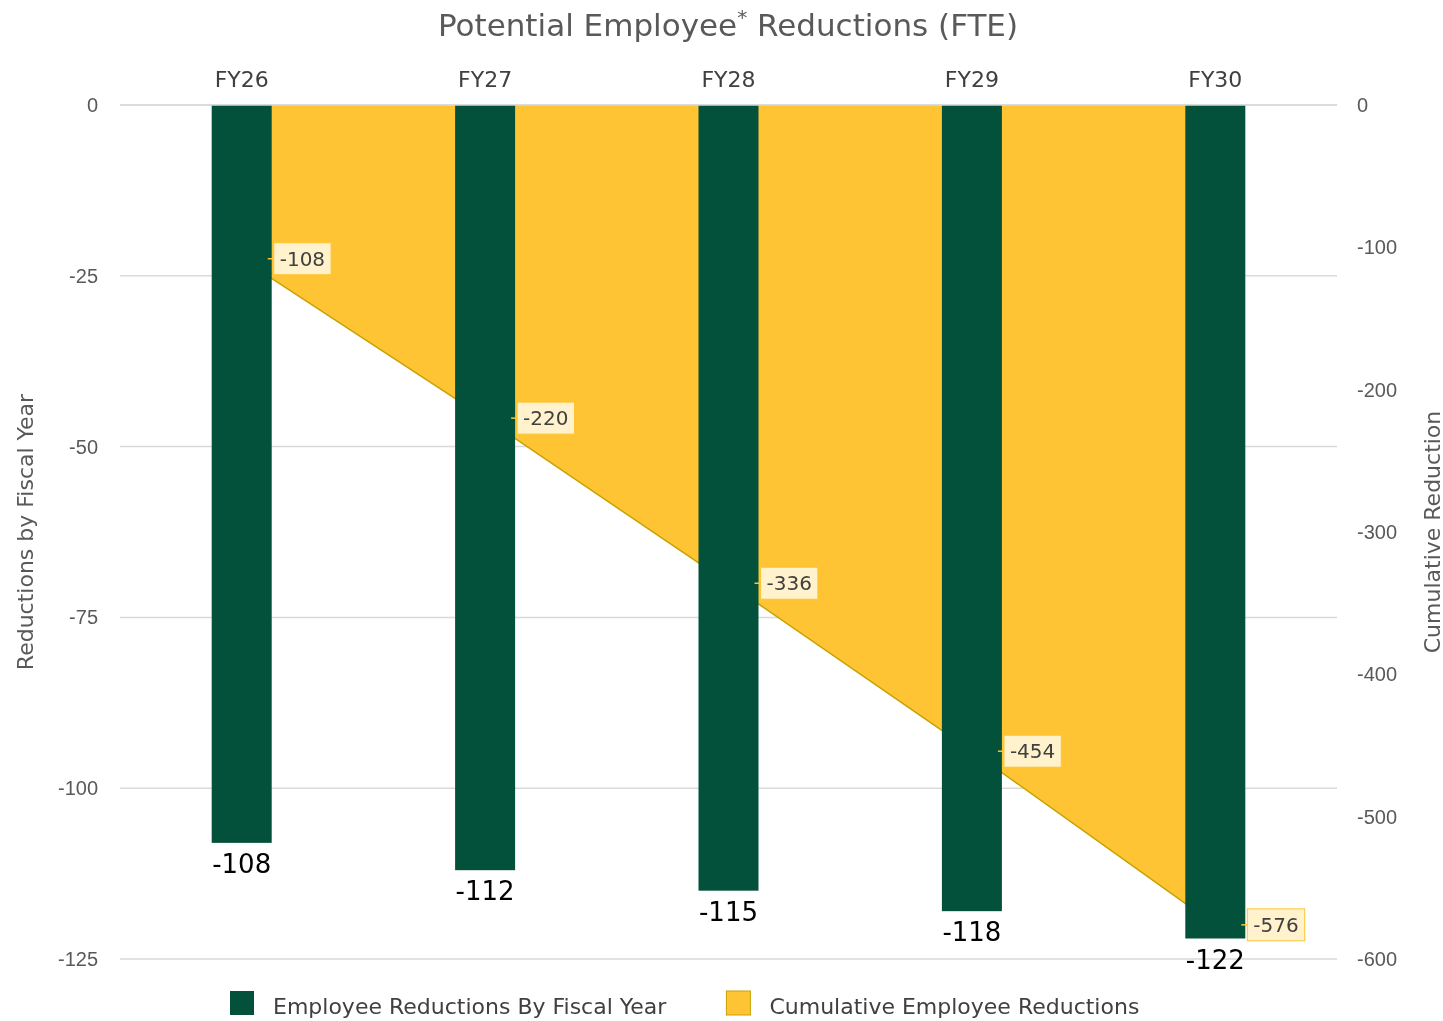  Describe the element at coordinates (1215, 959) in the screenshot. I see `data-label: -122` at that location.